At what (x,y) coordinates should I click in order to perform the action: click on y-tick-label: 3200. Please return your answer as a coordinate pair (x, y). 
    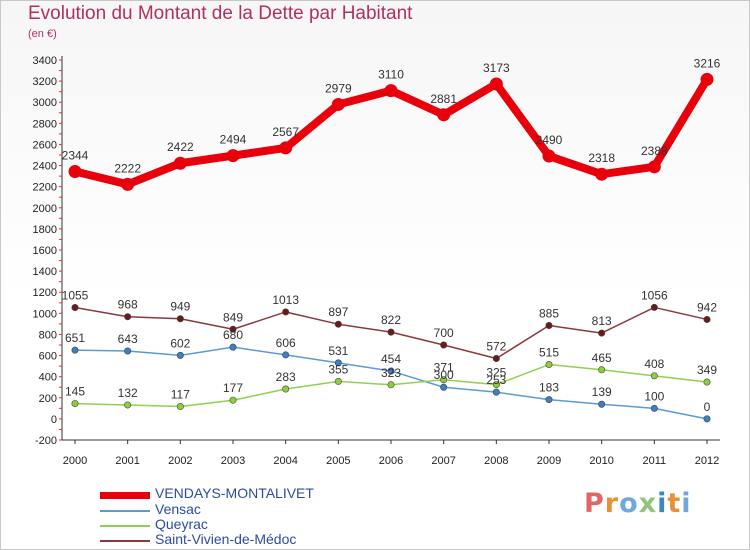
    Looking at the image, I should click on (45, 82).